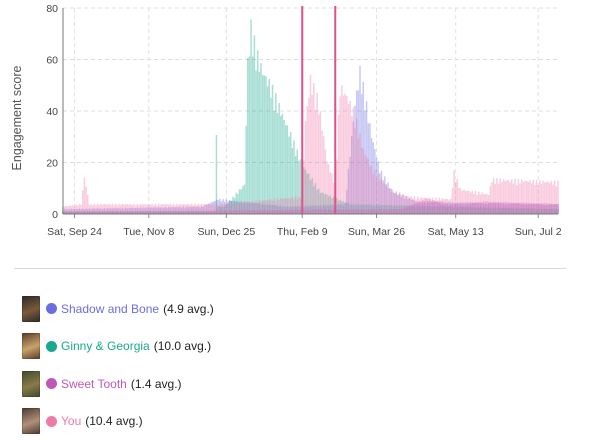 Image resolution: width=595 pixels, height=440 pixels. I want to click on legend-item-shadow-and-bone: Shadow and Bone (4.9 avg.), so click(292, 309).